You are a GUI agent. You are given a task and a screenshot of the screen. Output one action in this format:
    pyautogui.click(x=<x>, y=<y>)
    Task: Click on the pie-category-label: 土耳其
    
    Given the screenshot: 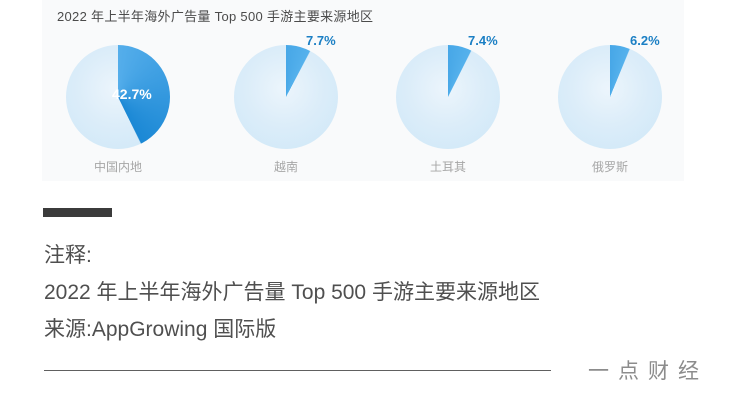 What is the action you would take?
    pyautogui.click(x=447, y=167)
    